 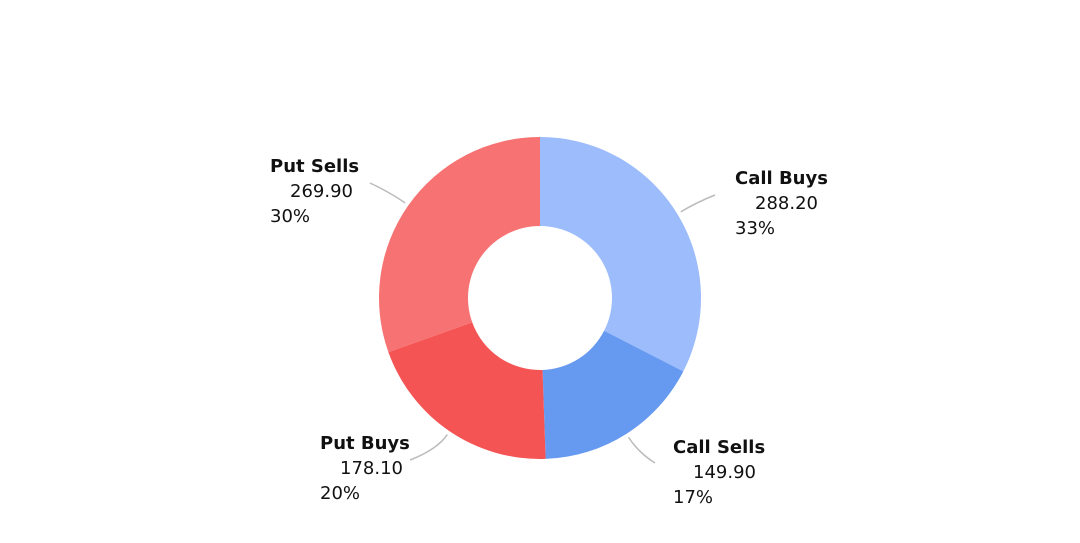 I want to click on slice-percent: 17%, so click(x=693, y=497).